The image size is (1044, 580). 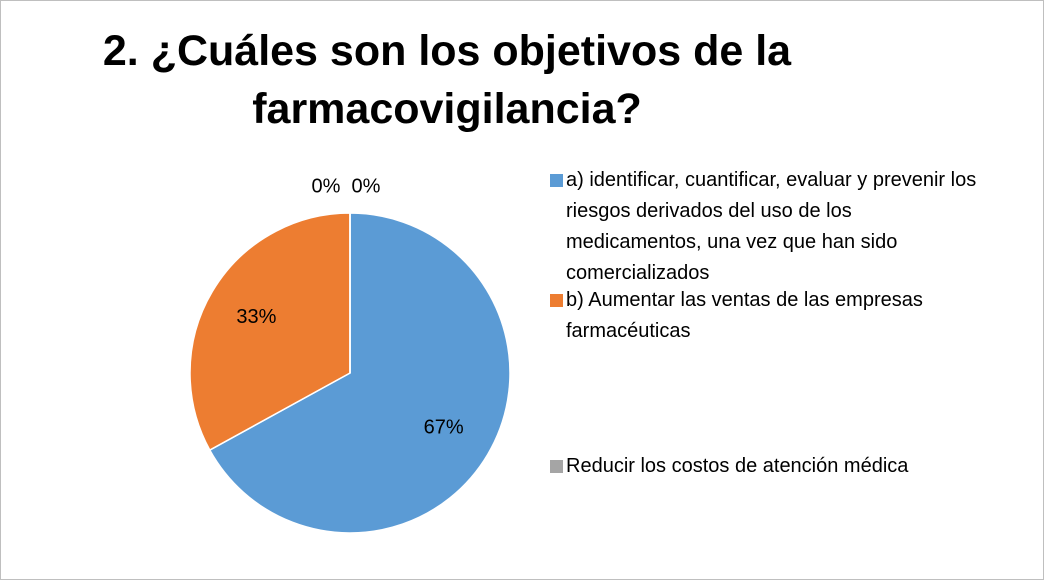 What do you see at coordinates (256, 317) in the screenshot?
I see `data-label: 33%` at bounding box center [256, 317].